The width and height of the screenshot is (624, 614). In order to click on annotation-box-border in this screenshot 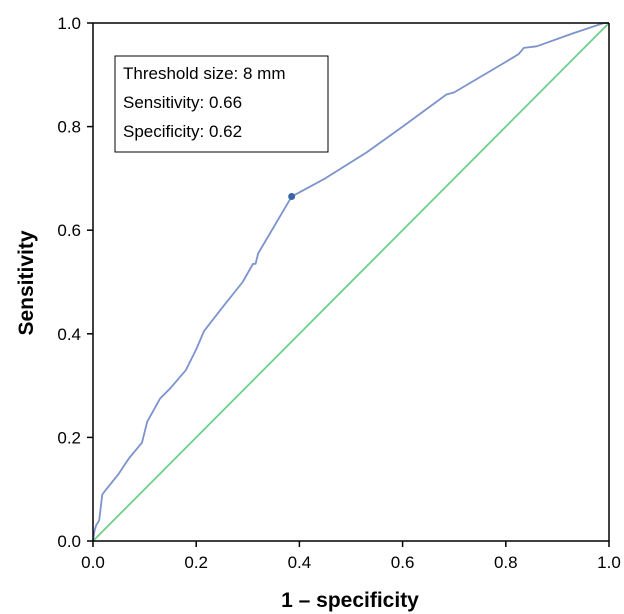, I will do `click(221, 104)`.